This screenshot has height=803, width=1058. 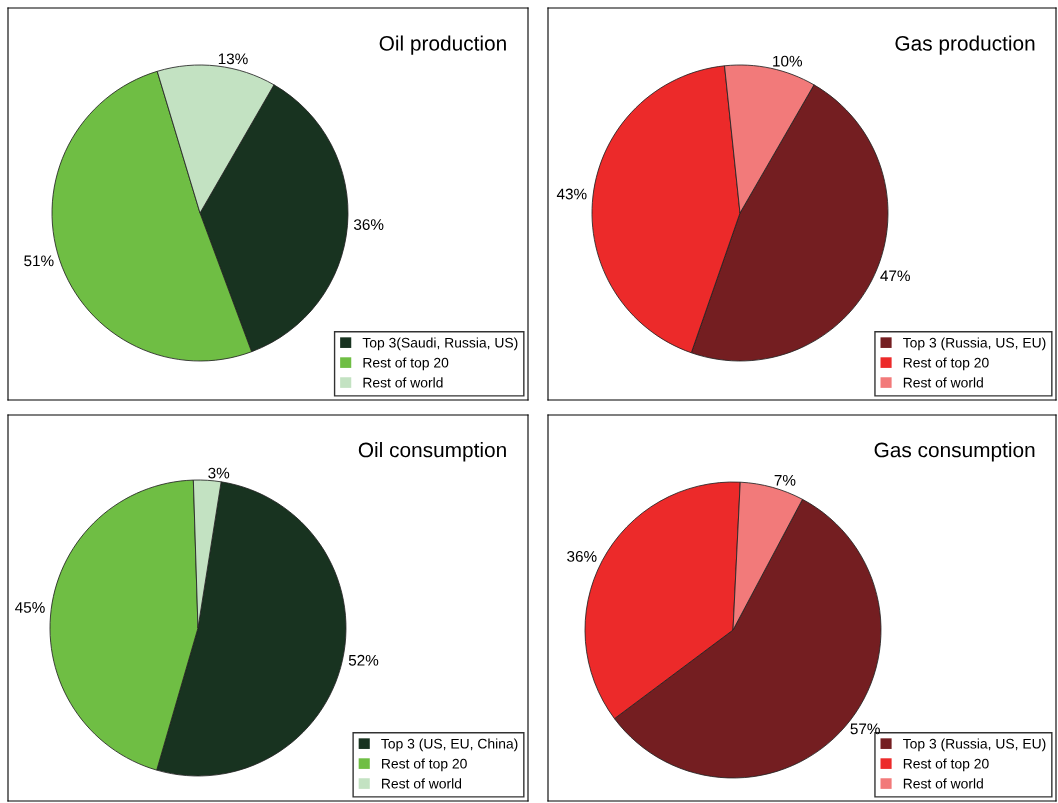 What do you see at coordinates (39, 261) in the screenshot?
I see `data-label: 51%` at bounding box center [39, 261].